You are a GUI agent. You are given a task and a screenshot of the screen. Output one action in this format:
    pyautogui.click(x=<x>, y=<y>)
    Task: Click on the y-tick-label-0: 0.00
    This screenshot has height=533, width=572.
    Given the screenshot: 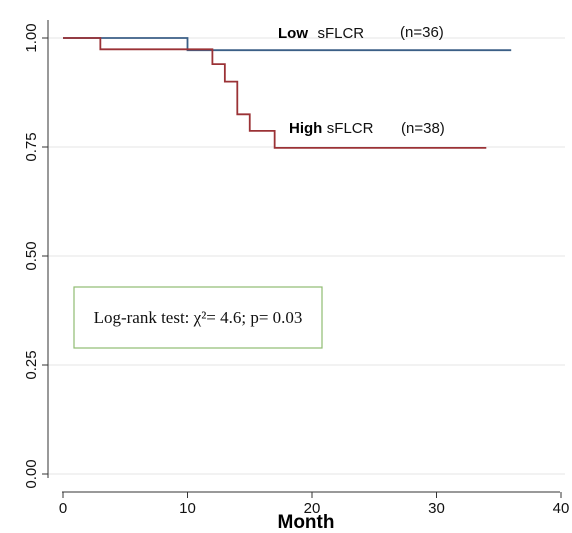 What is the action you would take?
    pyautogui.click(x=31, y=473)
    